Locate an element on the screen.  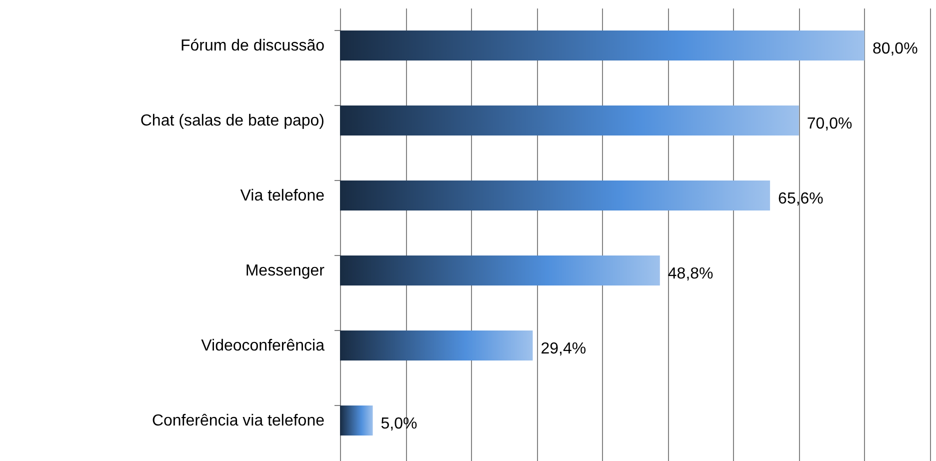
y-tick-label: Via telefone is located at coordinates (282, 196).